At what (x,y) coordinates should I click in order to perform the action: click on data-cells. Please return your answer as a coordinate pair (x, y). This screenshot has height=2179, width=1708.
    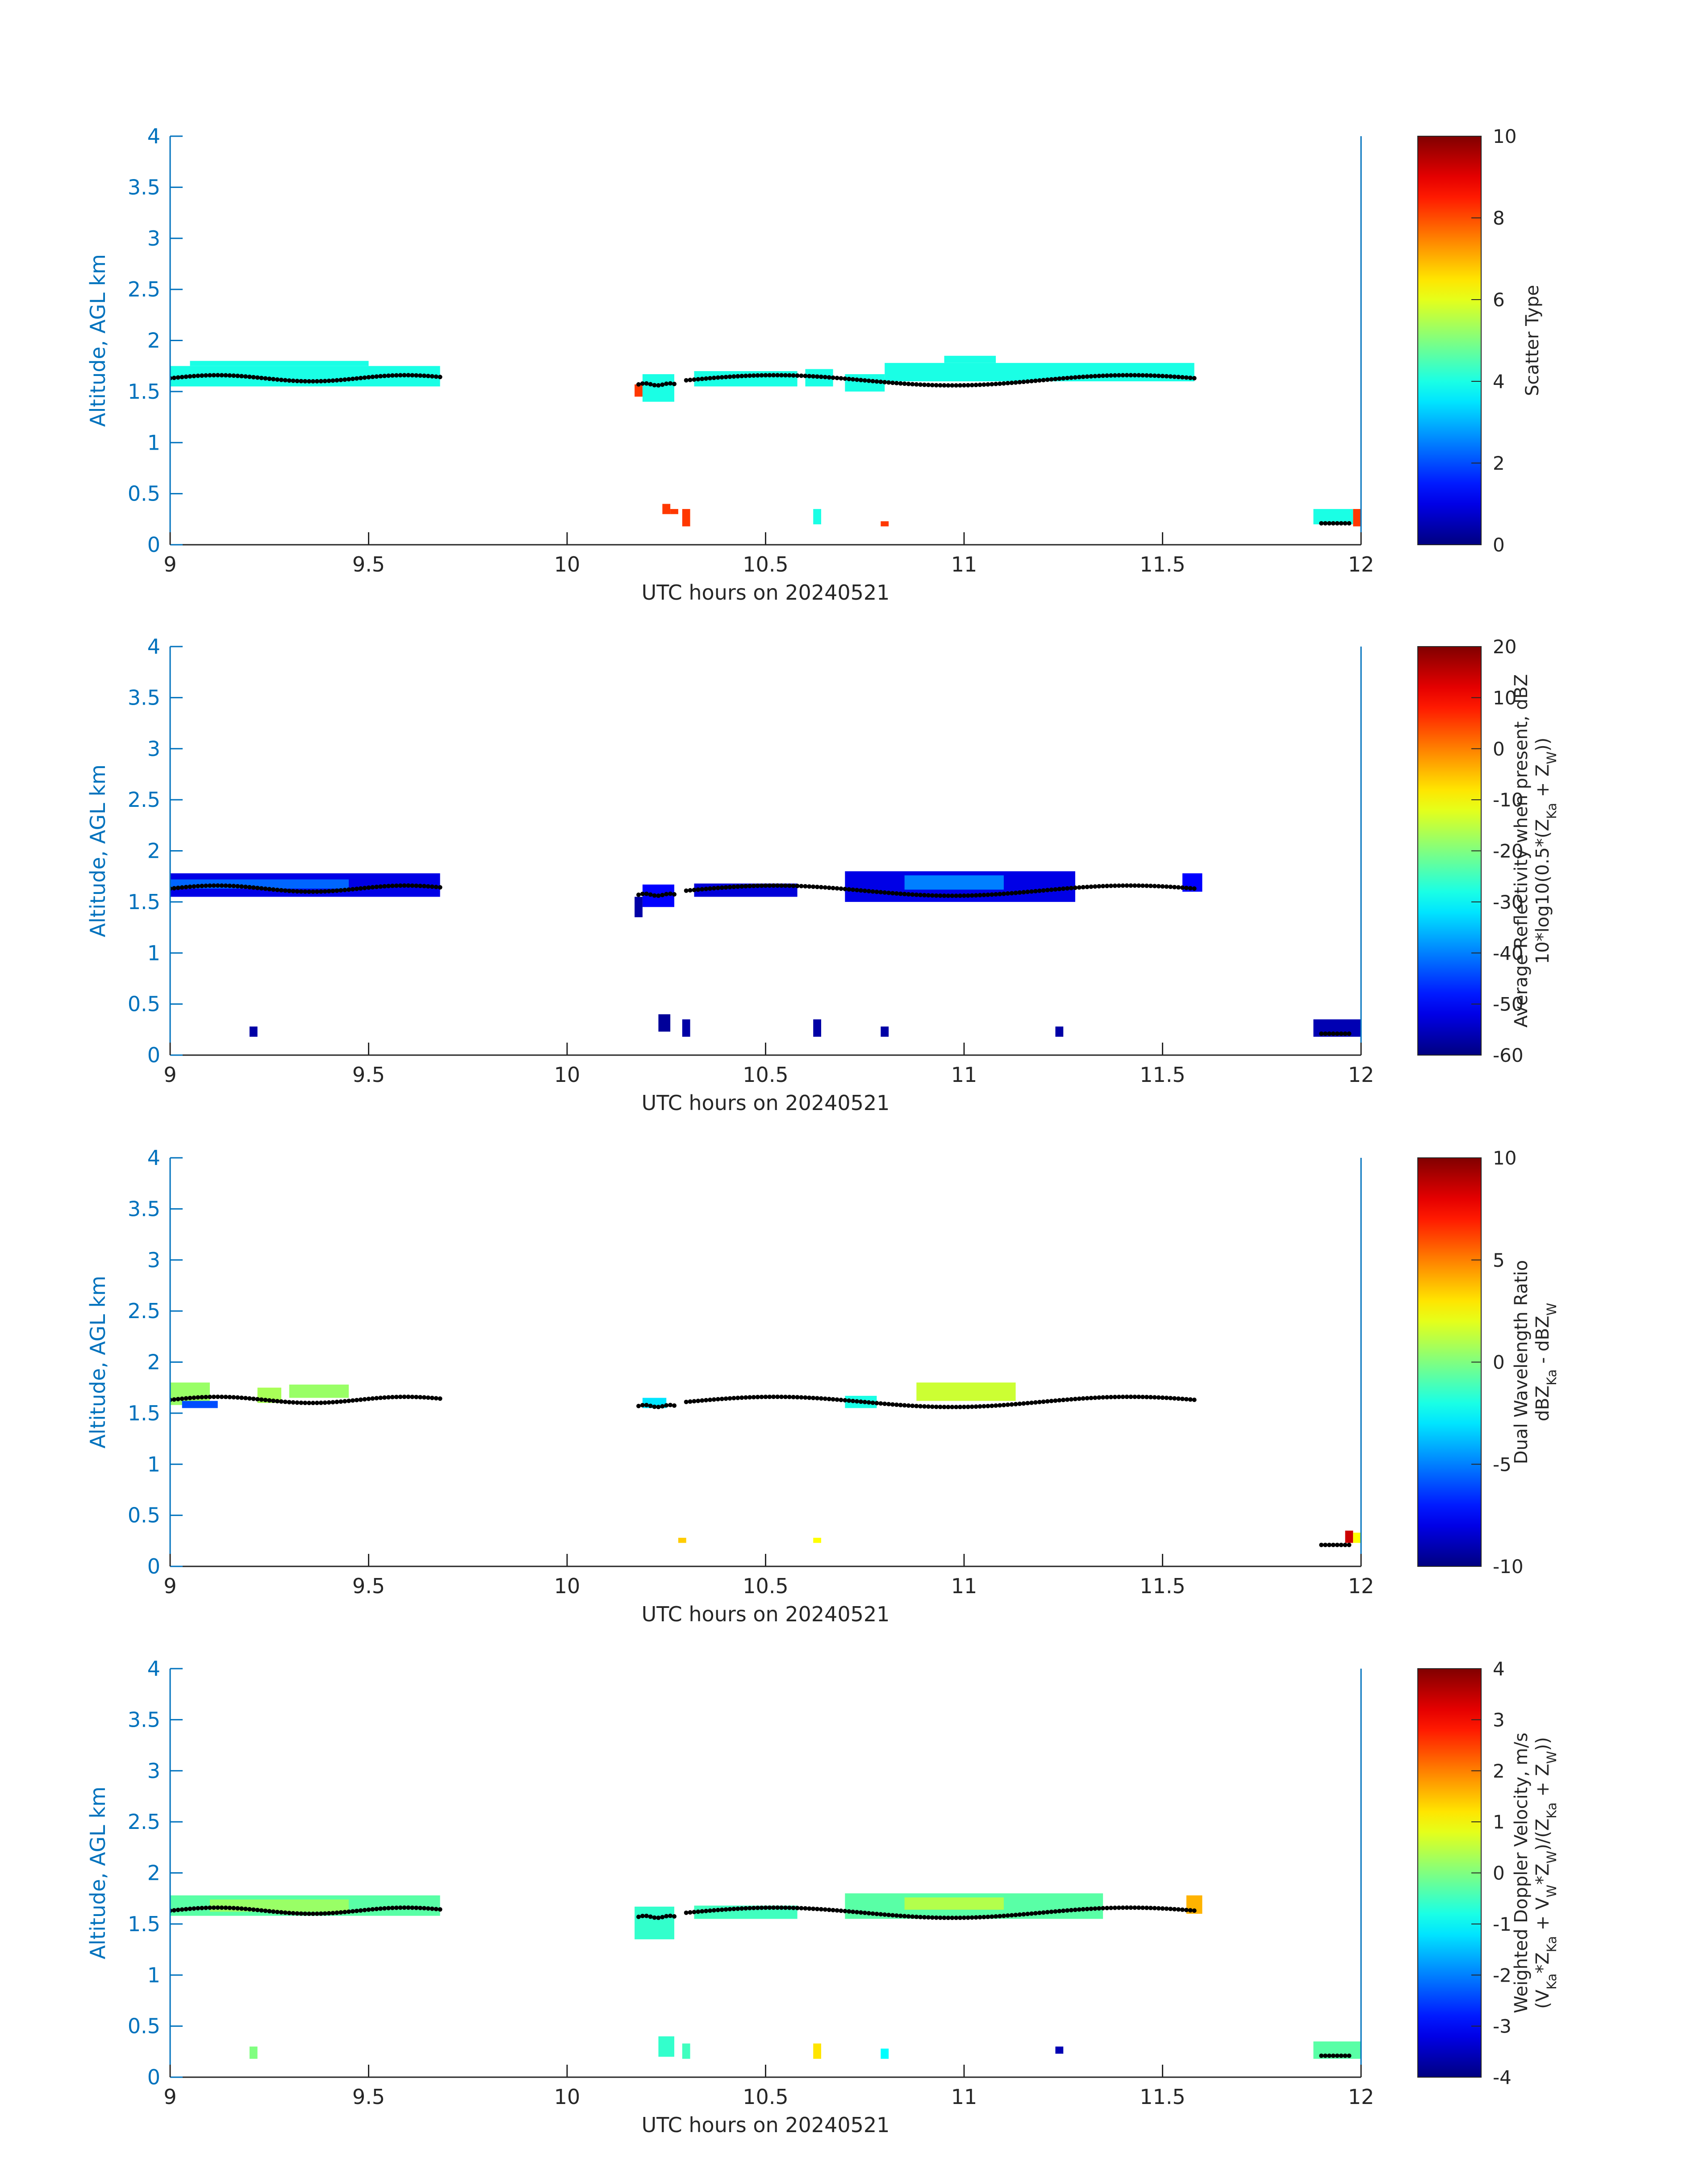
    Looking at the image, I should click on (765, 1976).